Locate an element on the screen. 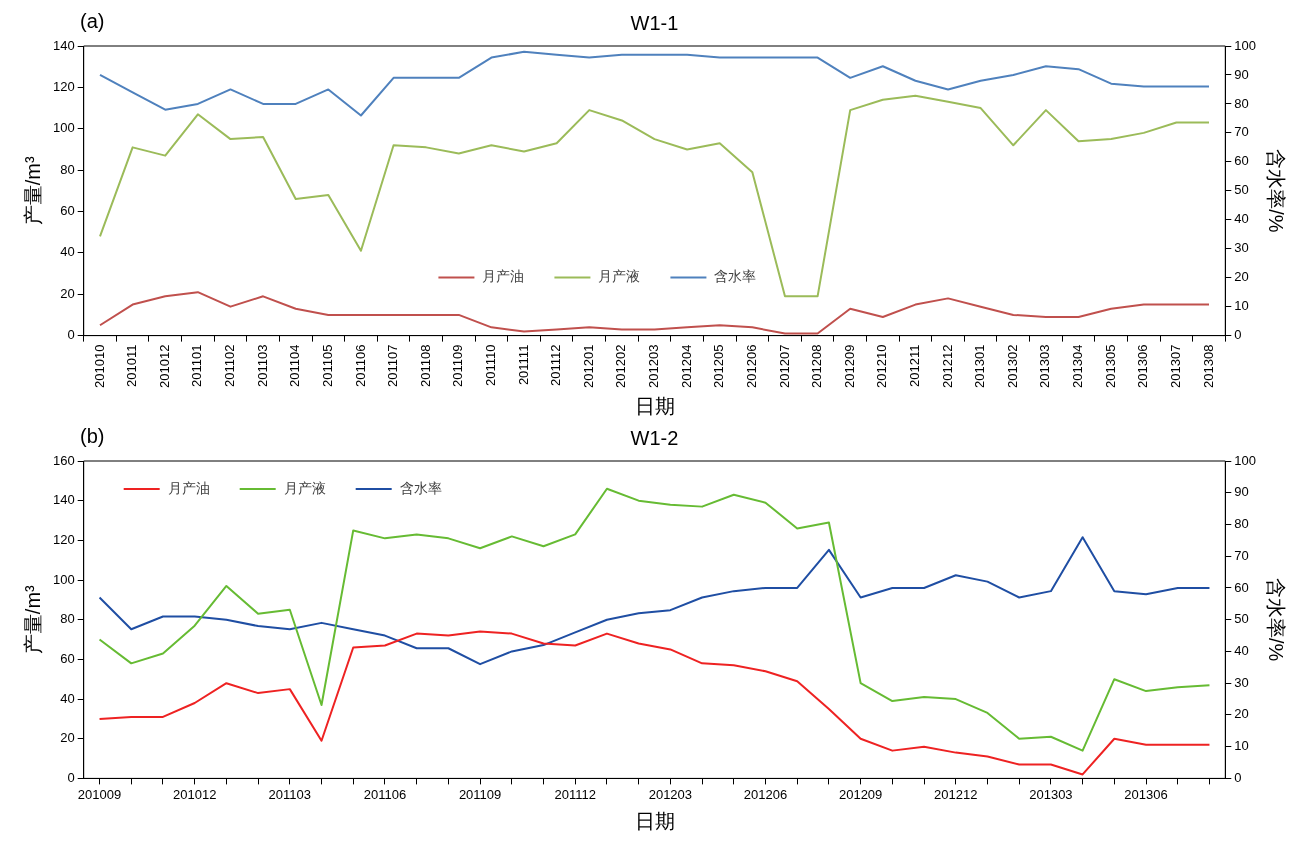 The height and width of the screenshot is (850, 1309). x-tick-label: 201307 is located at coordinates (1175, 366).